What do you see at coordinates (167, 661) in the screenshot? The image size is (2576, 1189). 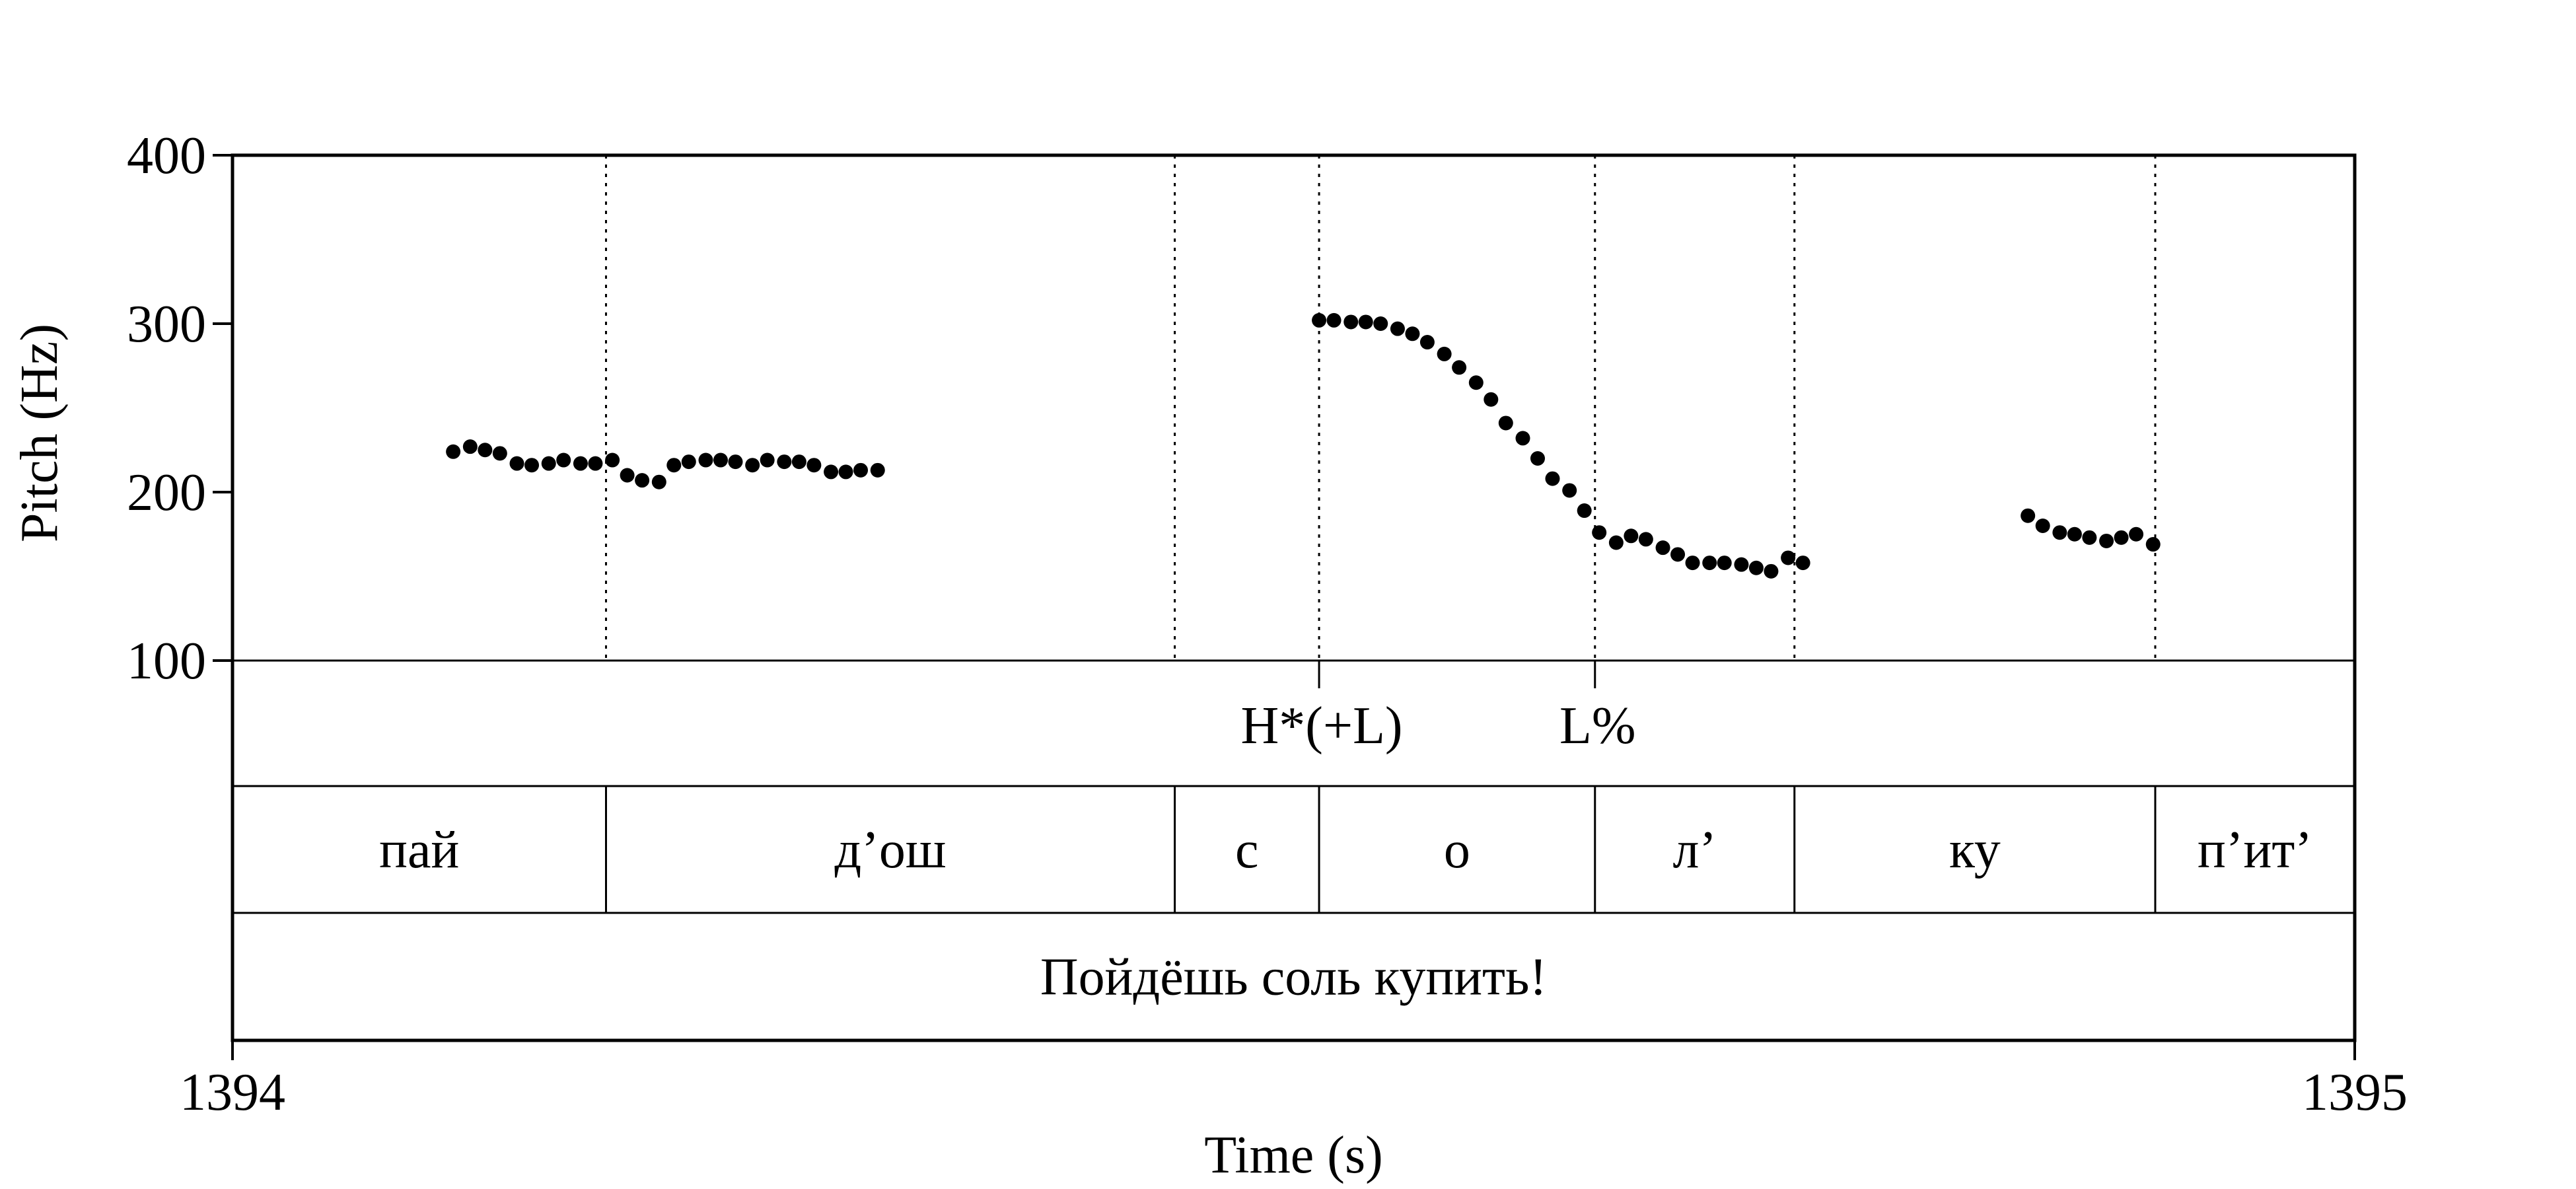 I see `y-tick-label: 100` at bounding box center [167, 661].